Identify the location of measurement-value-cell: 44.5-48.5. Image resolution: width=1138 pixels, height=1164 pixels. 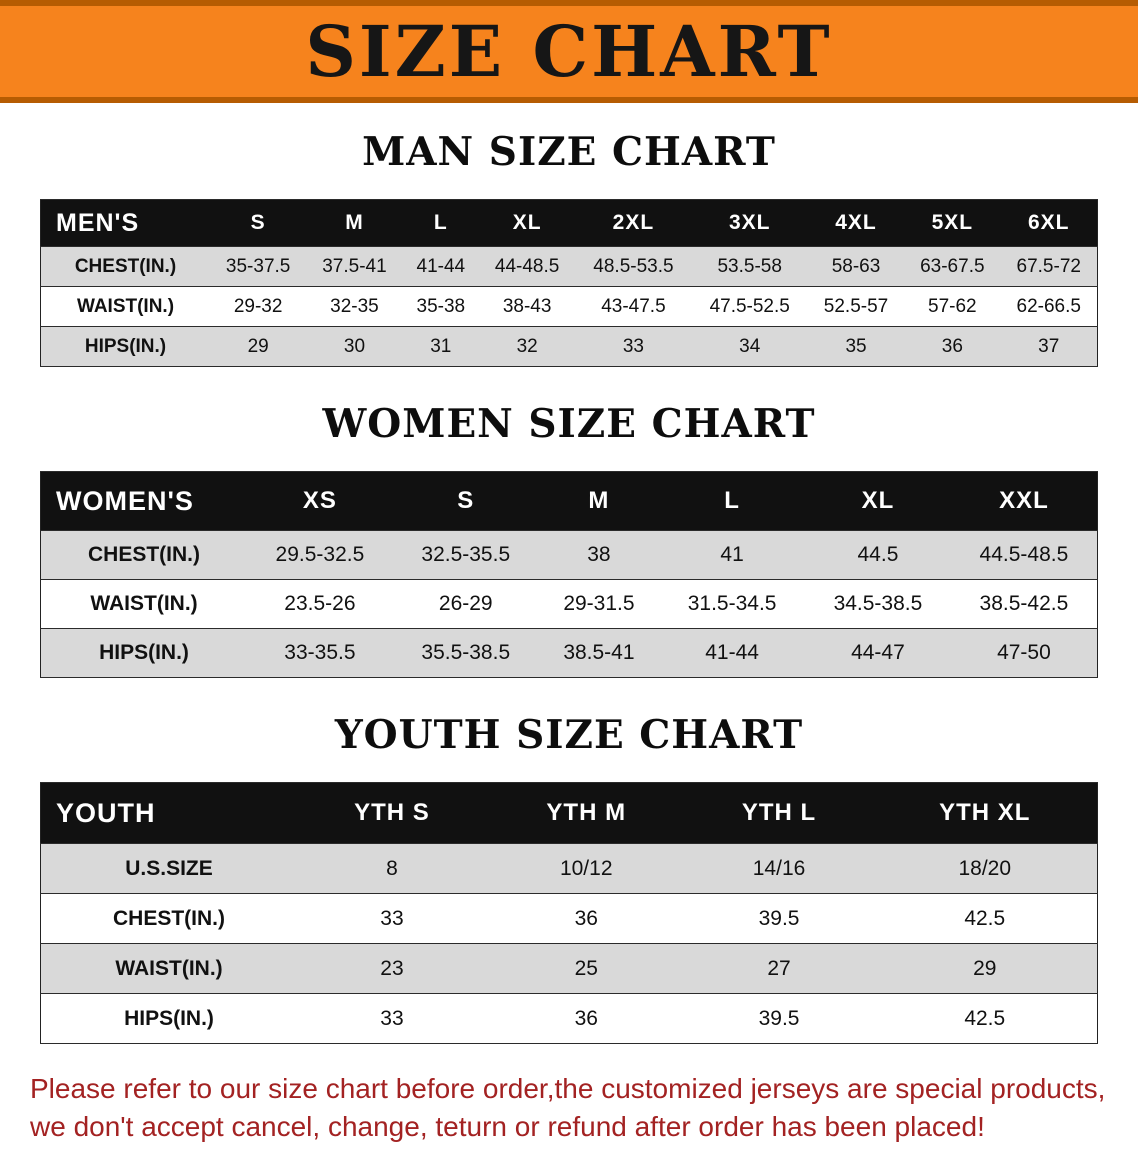
(1024, 555).